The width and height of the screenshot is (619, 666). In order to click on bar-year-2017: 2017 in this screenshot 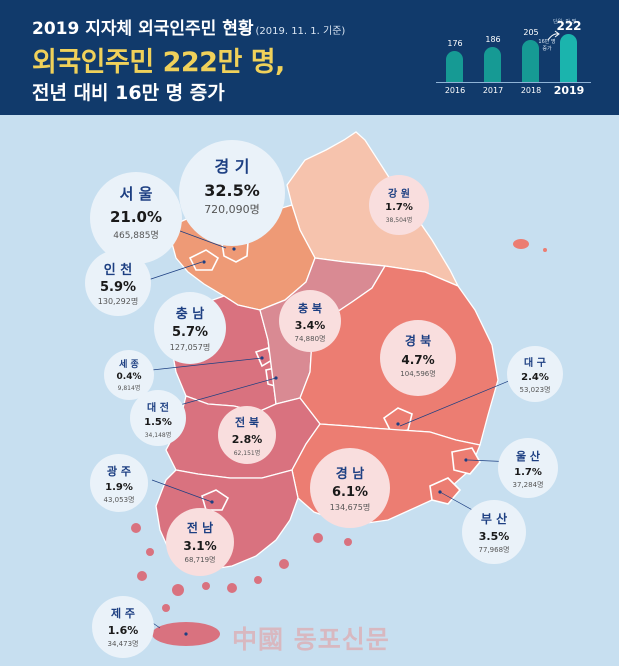, I will do `click(493, 90)`.